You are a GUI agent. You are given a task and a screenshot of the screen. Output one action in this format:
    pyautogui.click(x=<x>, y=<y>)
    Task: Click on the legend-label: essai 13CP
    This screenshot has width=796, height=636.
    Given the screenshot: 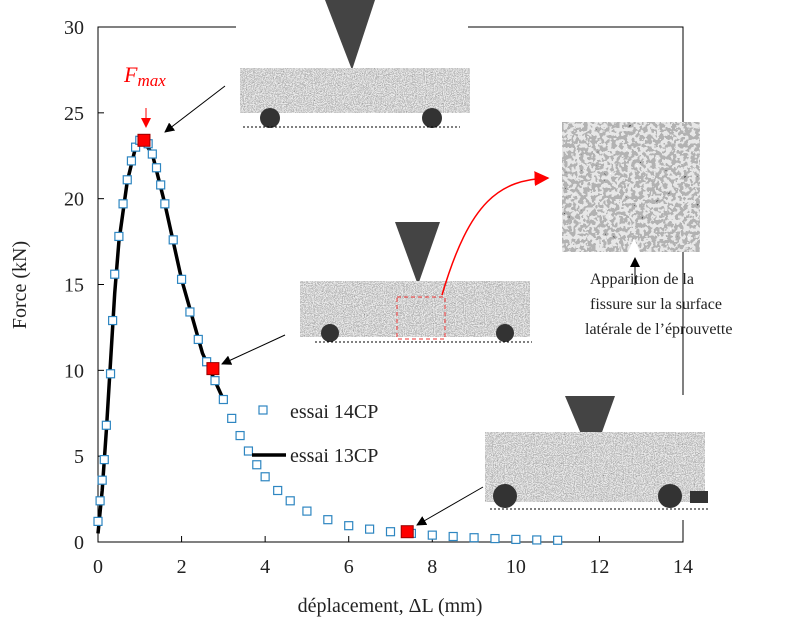 What is the action you would take?
    pyautogui.click(x=334, y=456)
    